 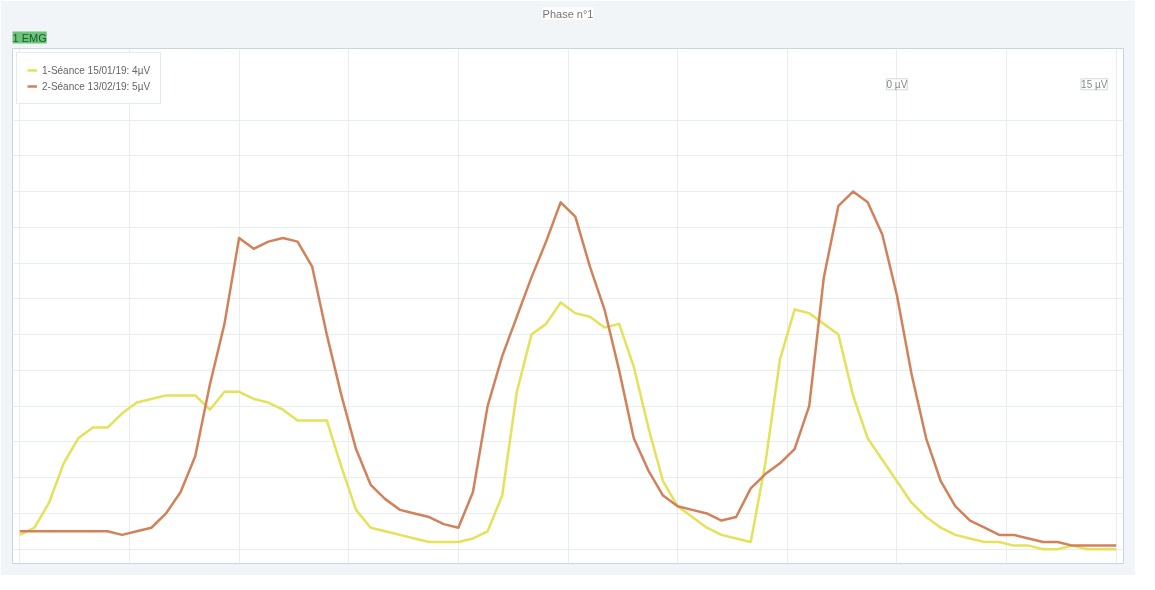 I want to click on text: 15 µV, so click(x=1094, y=84).